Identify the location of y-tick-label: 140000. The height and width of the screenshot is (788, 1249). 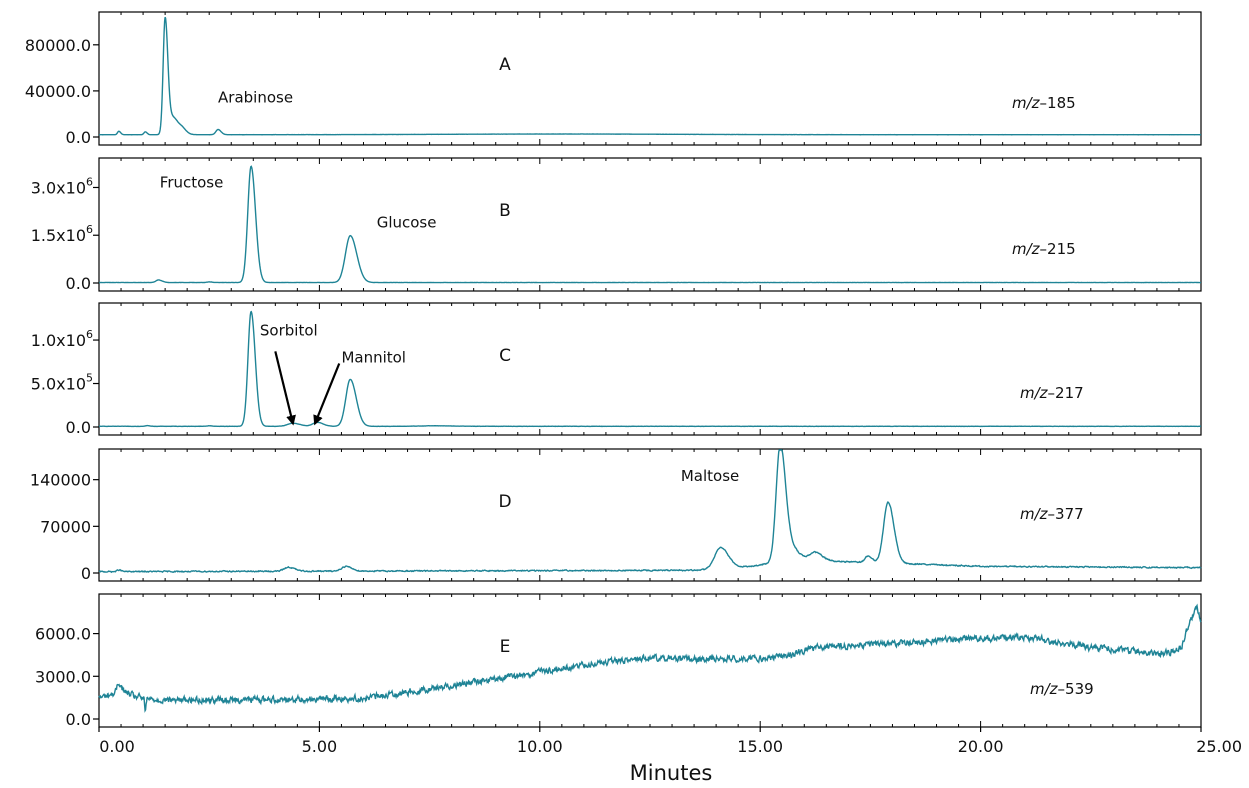
(60, 480).